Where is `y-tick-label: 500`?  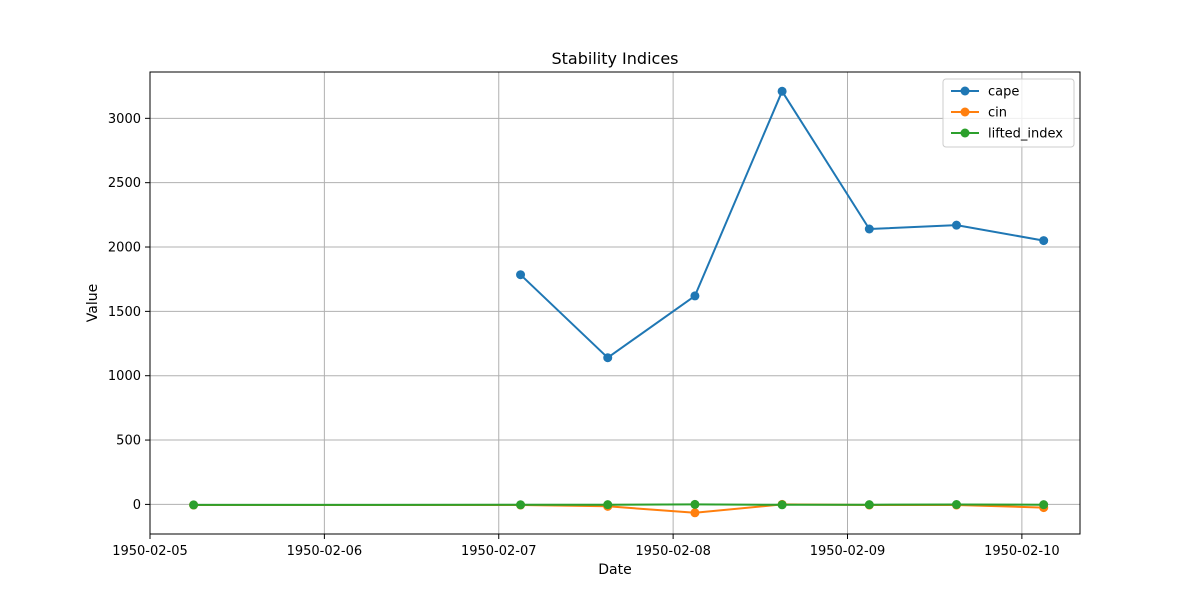
y-tick-label: 500 is located at coordinates (128, 441).